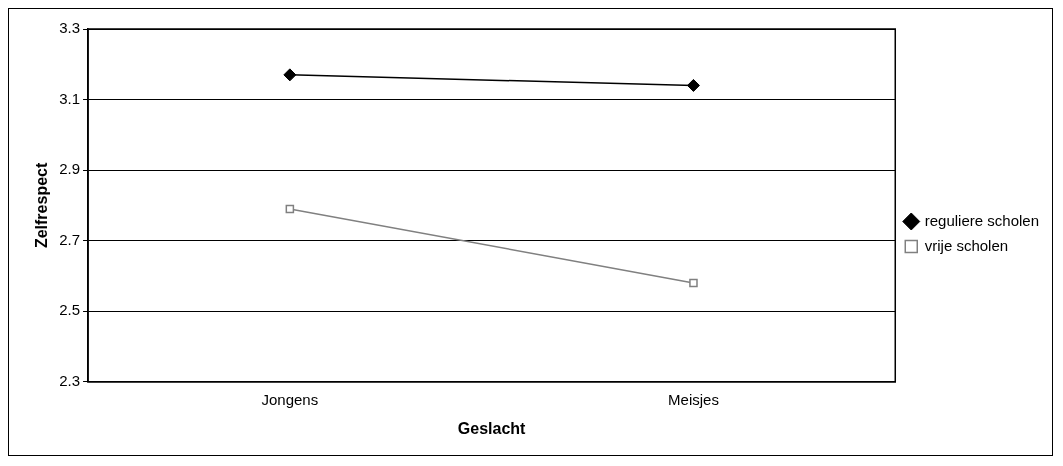 The width and height of the screenshot is (1063, 466). Describe the element at coordinates (290, 399) in the screenshot. I see `x-tick-label: Jongens` at that location.